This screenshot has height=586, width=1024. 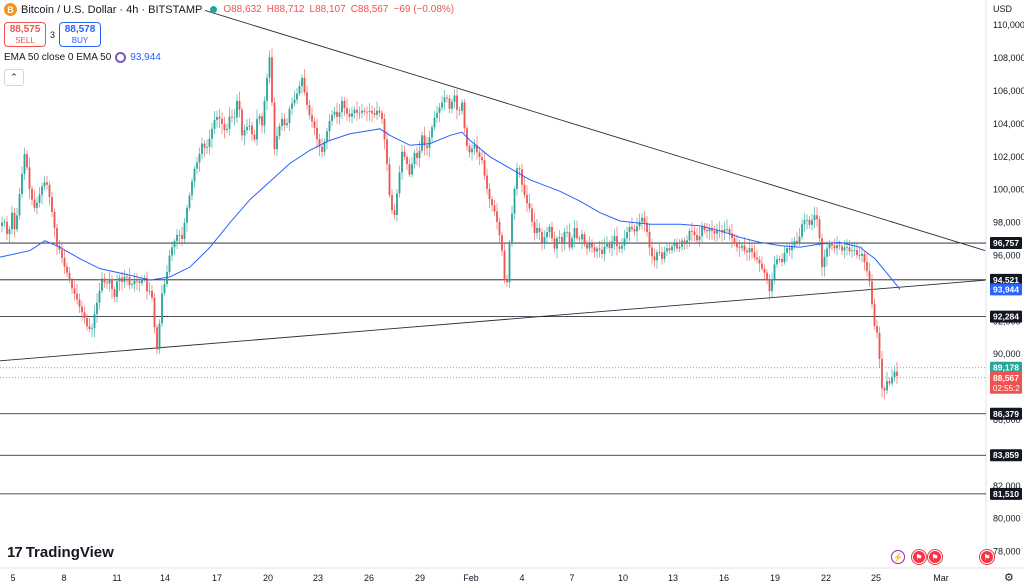 I want to click on buy-button: 88,578 BUY, so click(x=80, y=34).